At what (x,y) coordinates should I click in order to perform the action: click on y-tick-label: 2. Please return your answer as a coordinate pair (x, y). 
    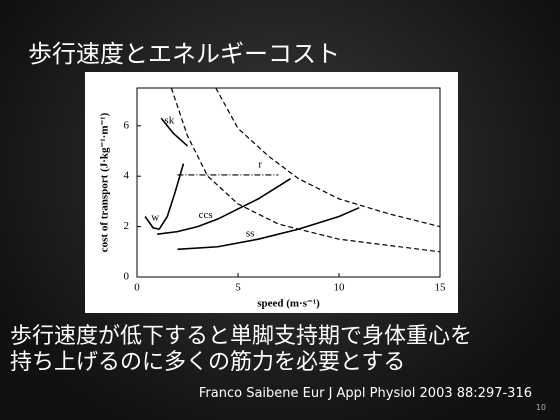
    Looking at the image, I should click on (127, 226).